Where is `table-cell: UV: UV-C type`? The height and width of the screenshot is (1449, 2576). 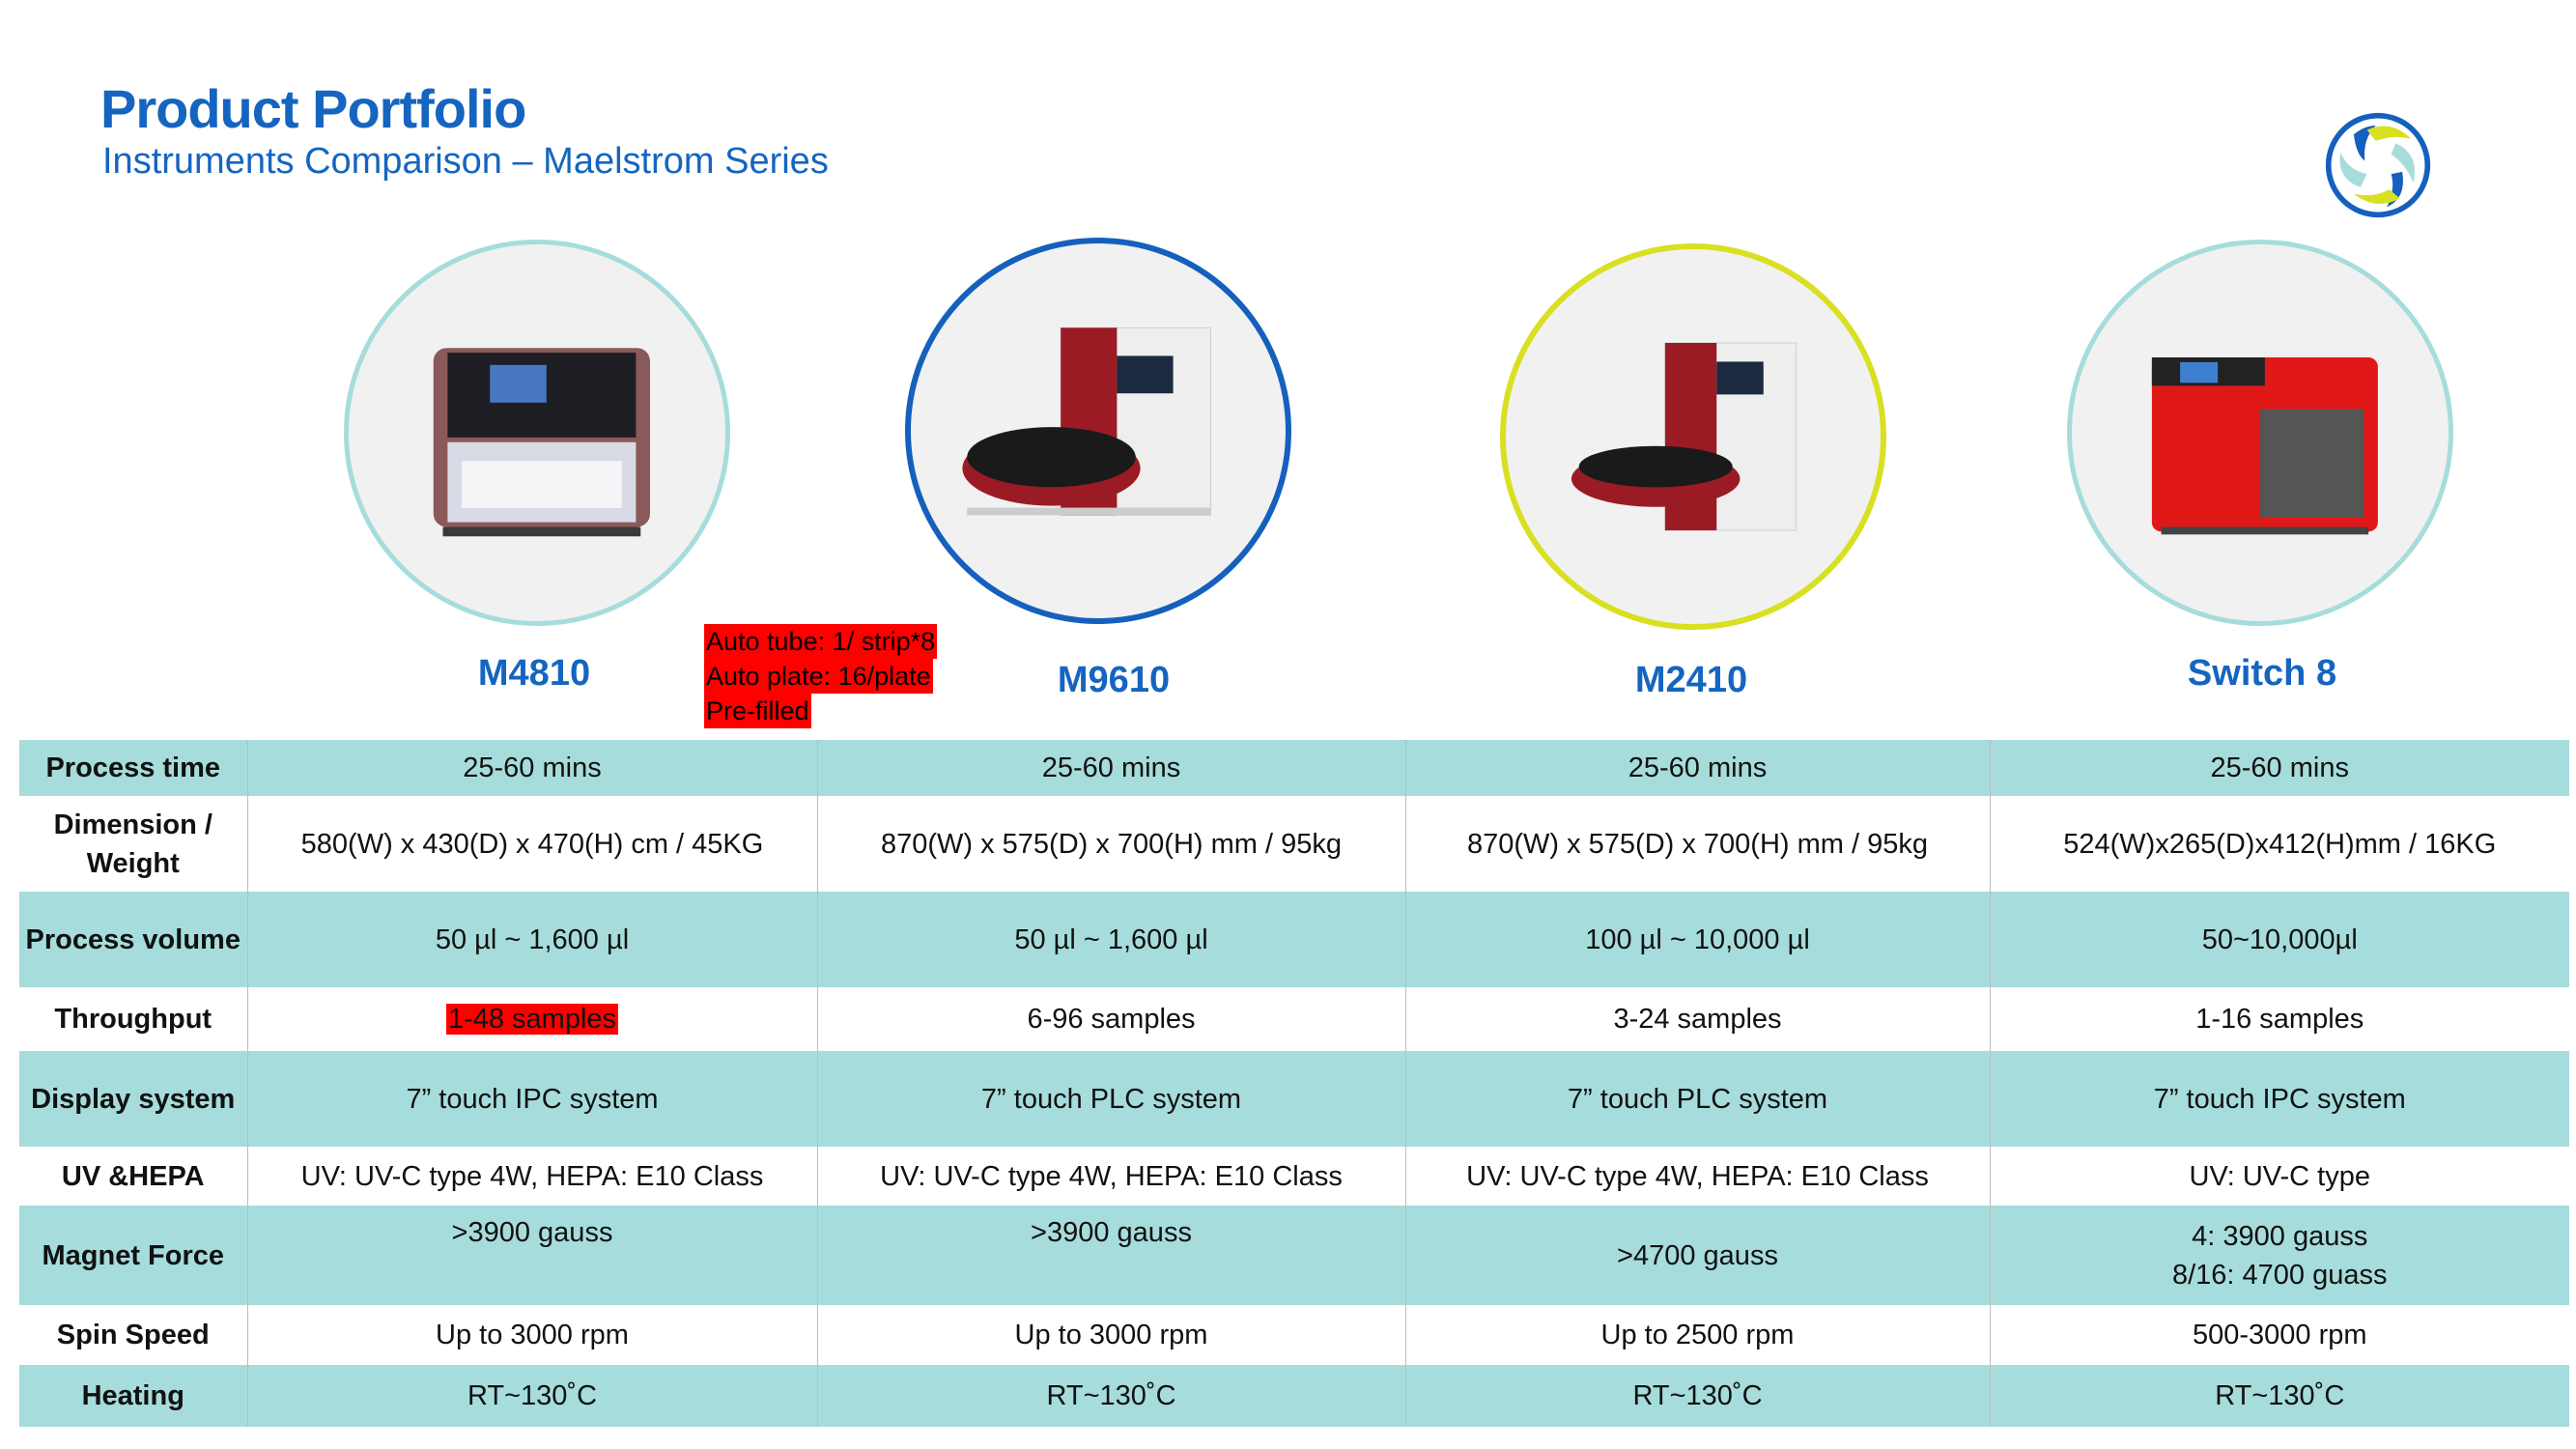 table-cell: UV: UV-C type is located at coordinates (2279, 1176).